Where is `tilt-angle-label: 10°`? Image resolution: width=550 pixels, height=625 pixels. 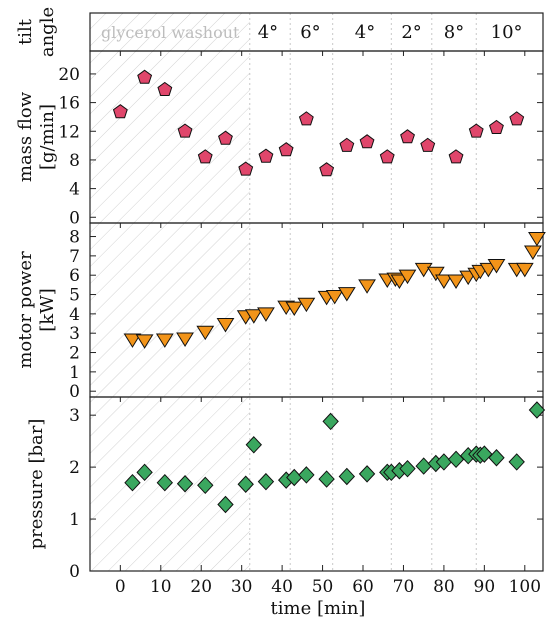 tilt-angle-label: 10° is located at coordinates (507, 32).